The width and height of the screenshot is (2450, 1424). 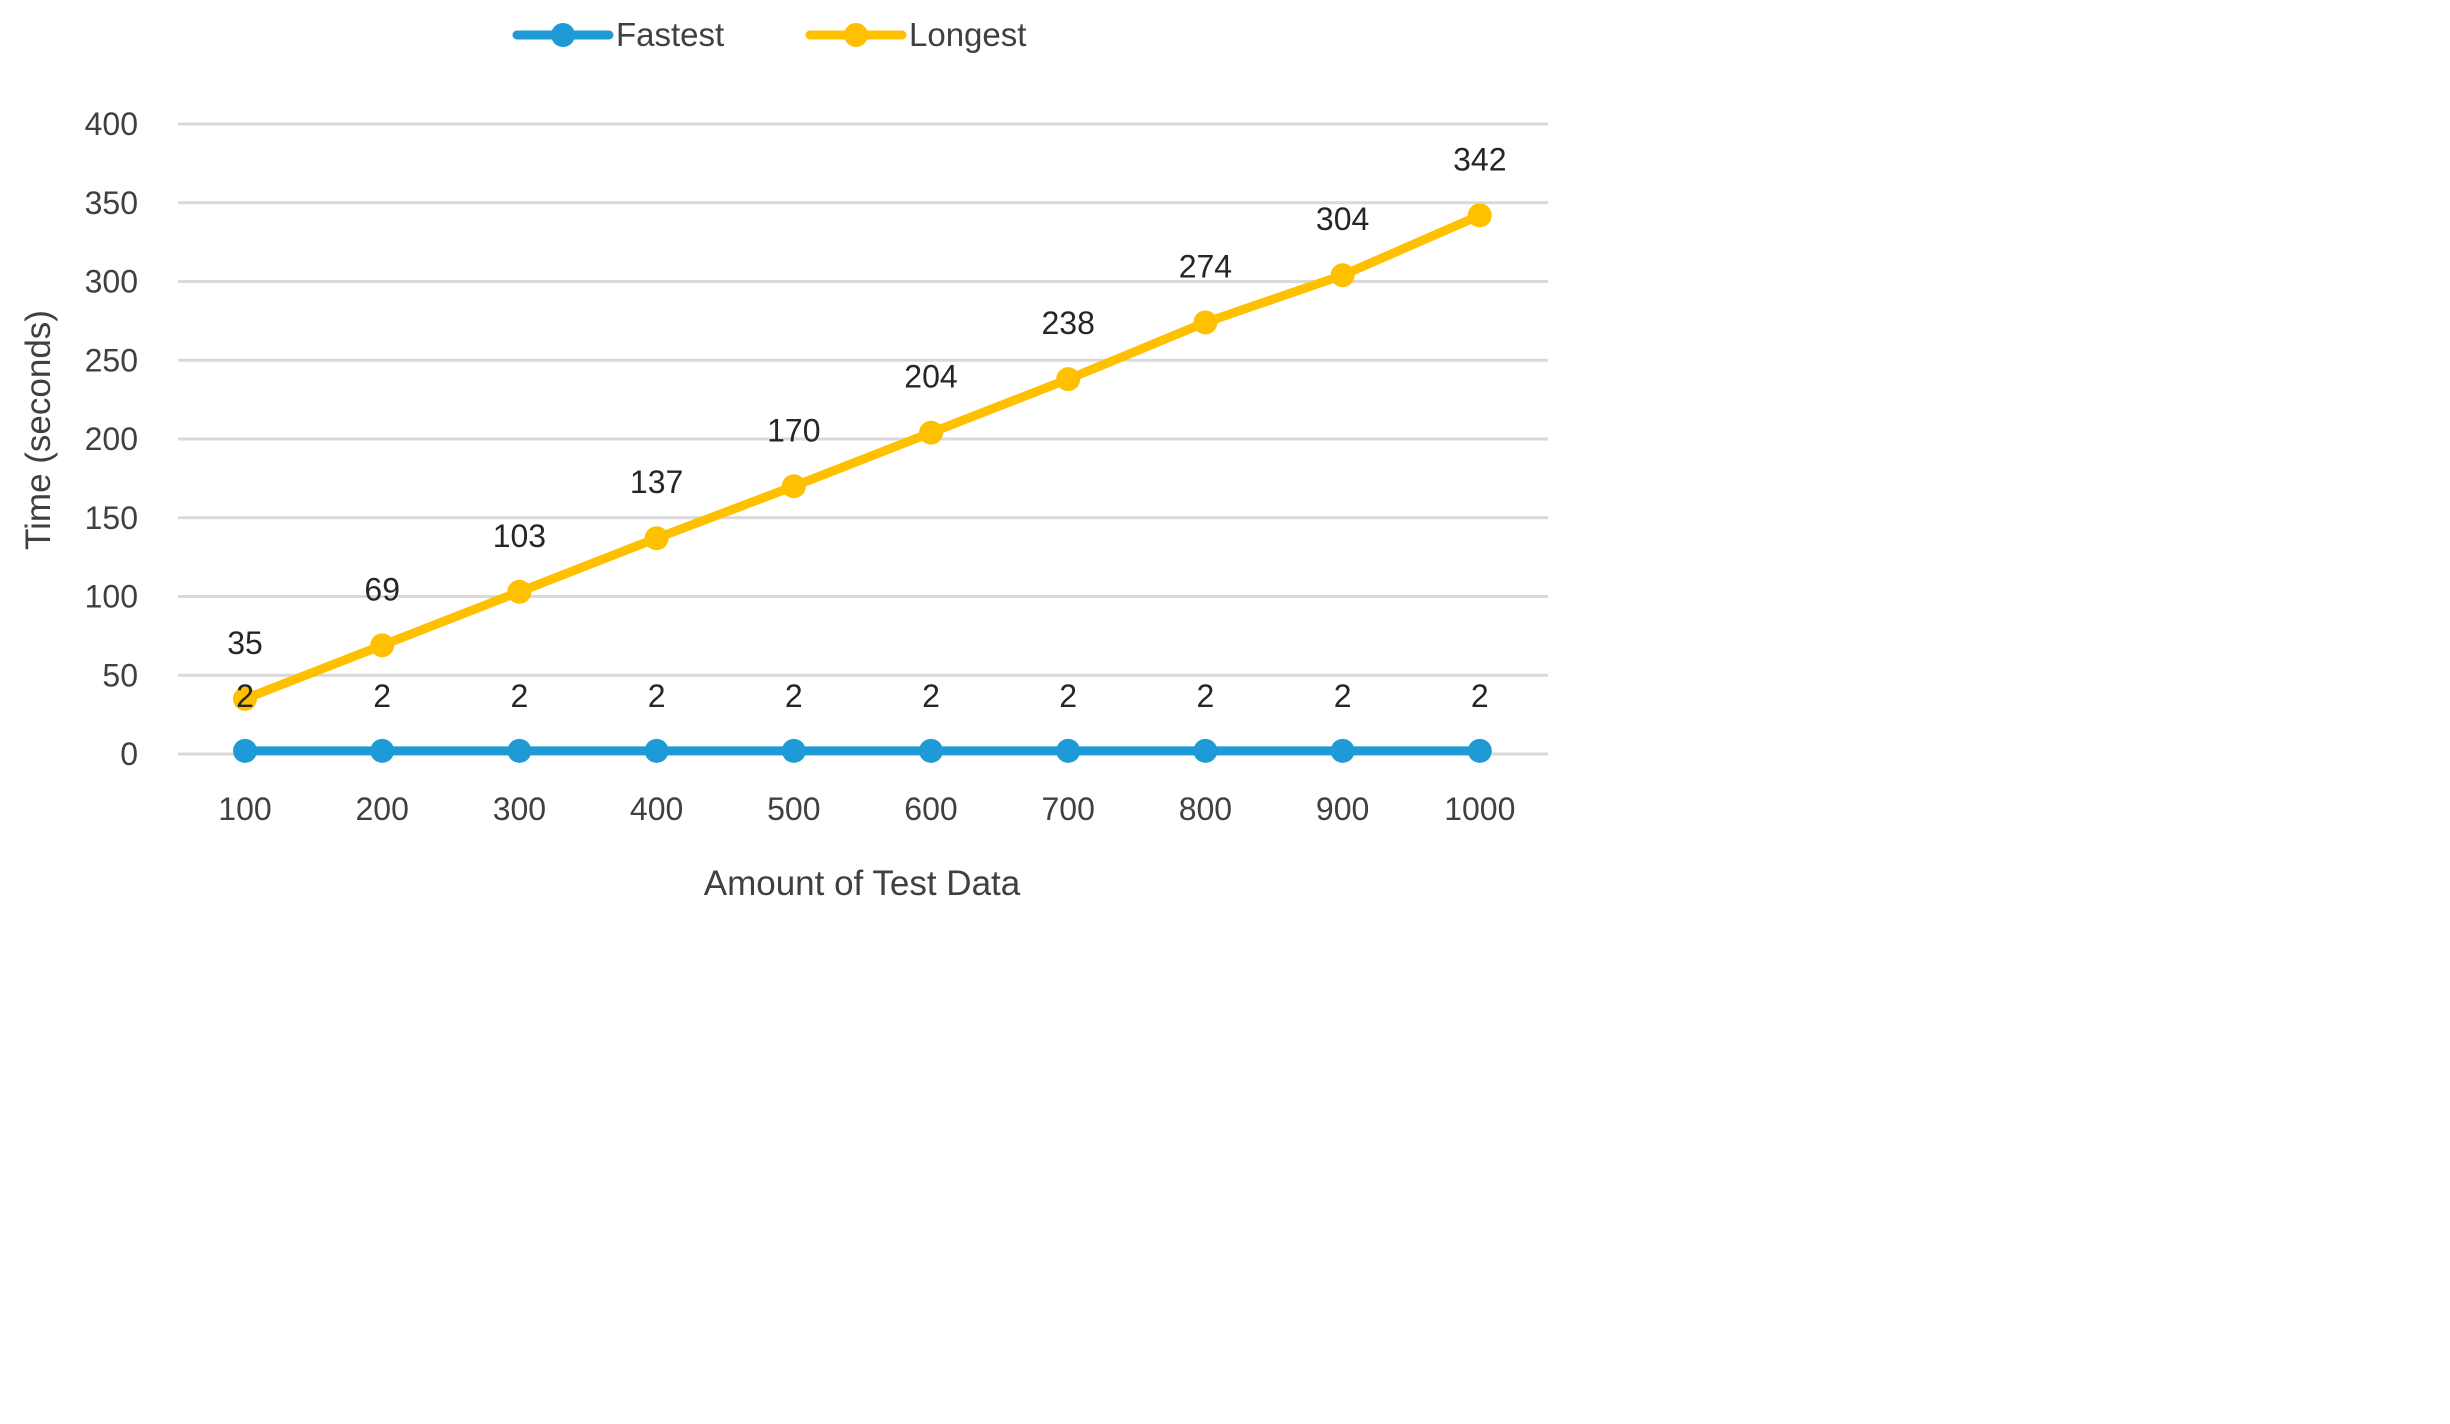 What do you see at coordinates (244, 809) in the screenshot?
I see `x-tick-label: 100` at bounding box center [244, 809].